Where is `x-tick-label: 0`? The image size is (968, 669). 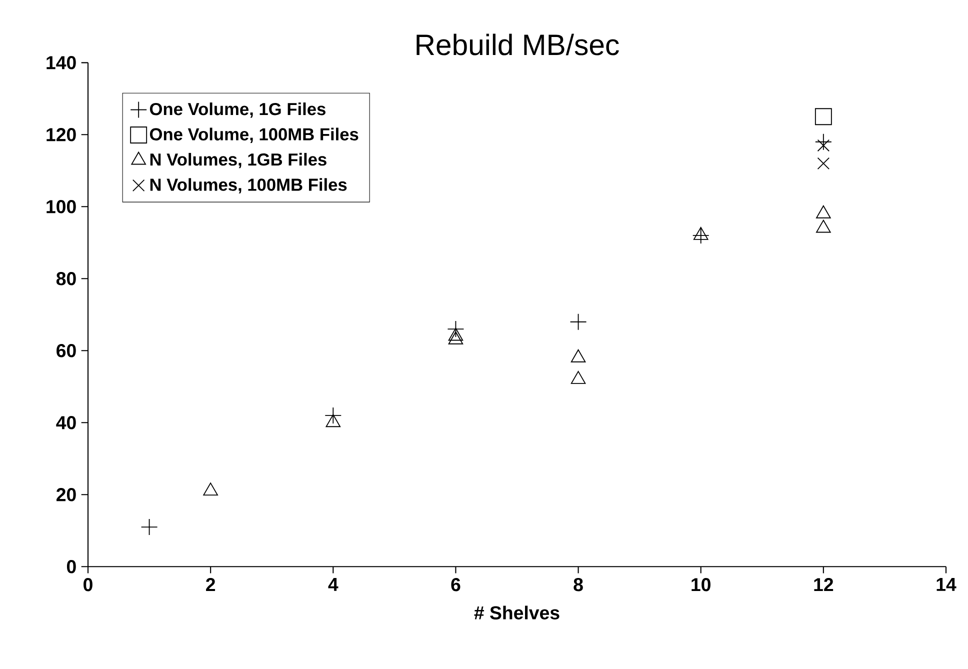 x-tick-label: 0 is located at coordinates (88, 585).